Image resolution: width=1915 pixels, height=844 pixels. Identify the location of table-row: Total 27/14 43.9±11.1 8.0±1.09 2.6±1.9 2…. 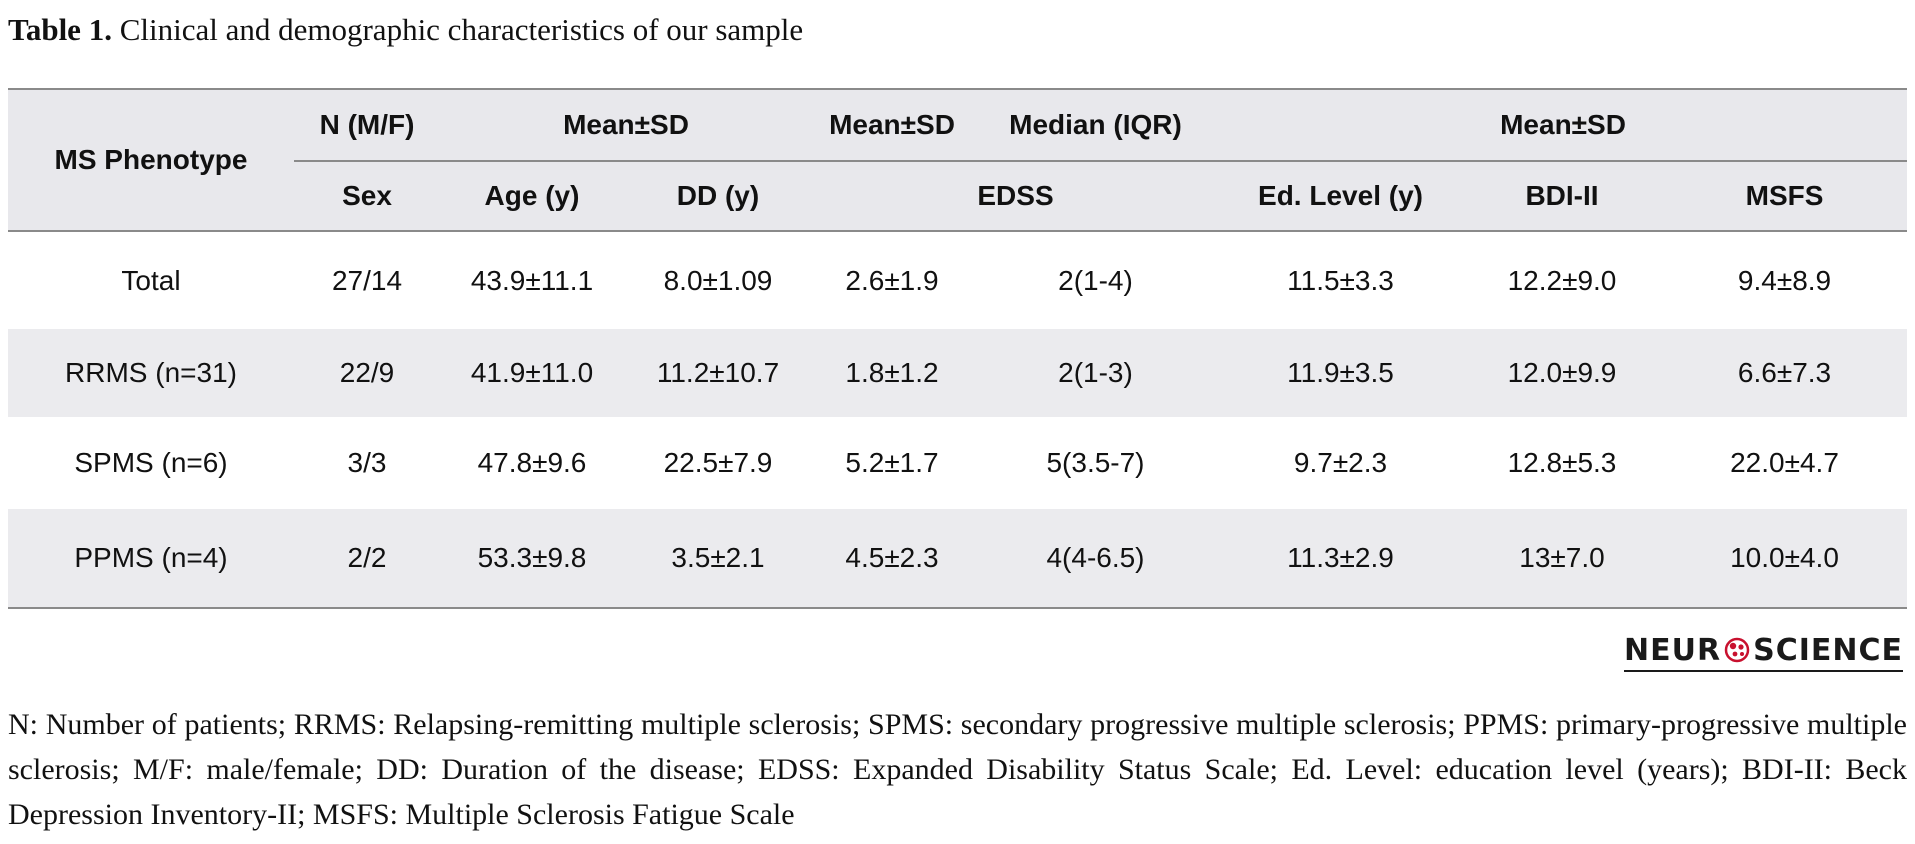
(958, 280).